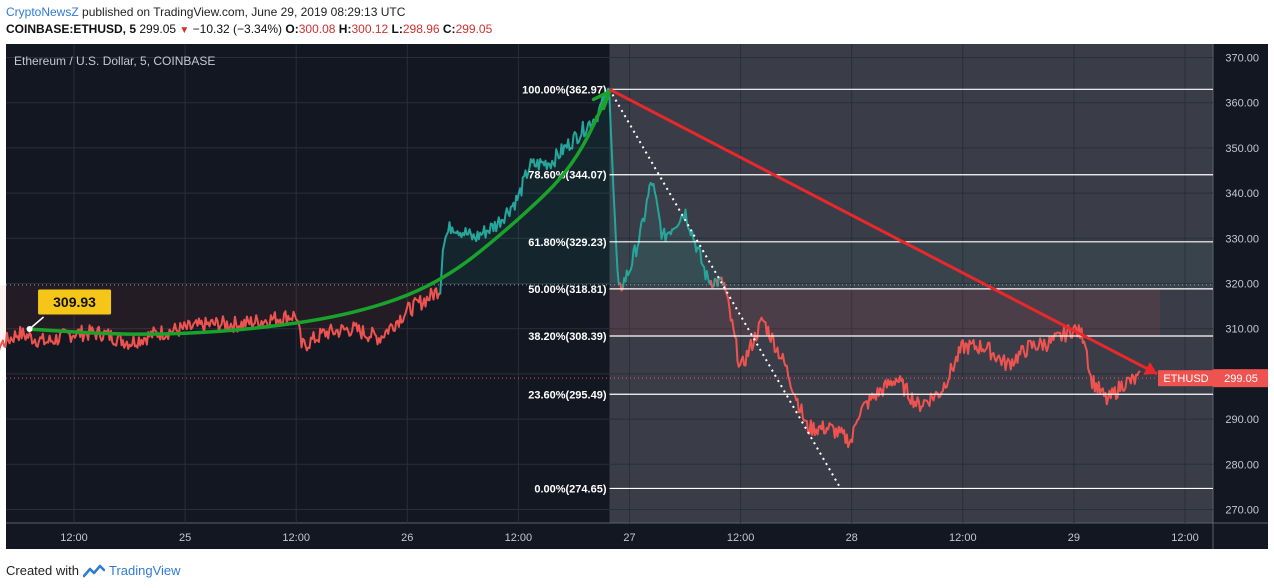  I want to click on green-arrowhead-icon, so click(602, 99).